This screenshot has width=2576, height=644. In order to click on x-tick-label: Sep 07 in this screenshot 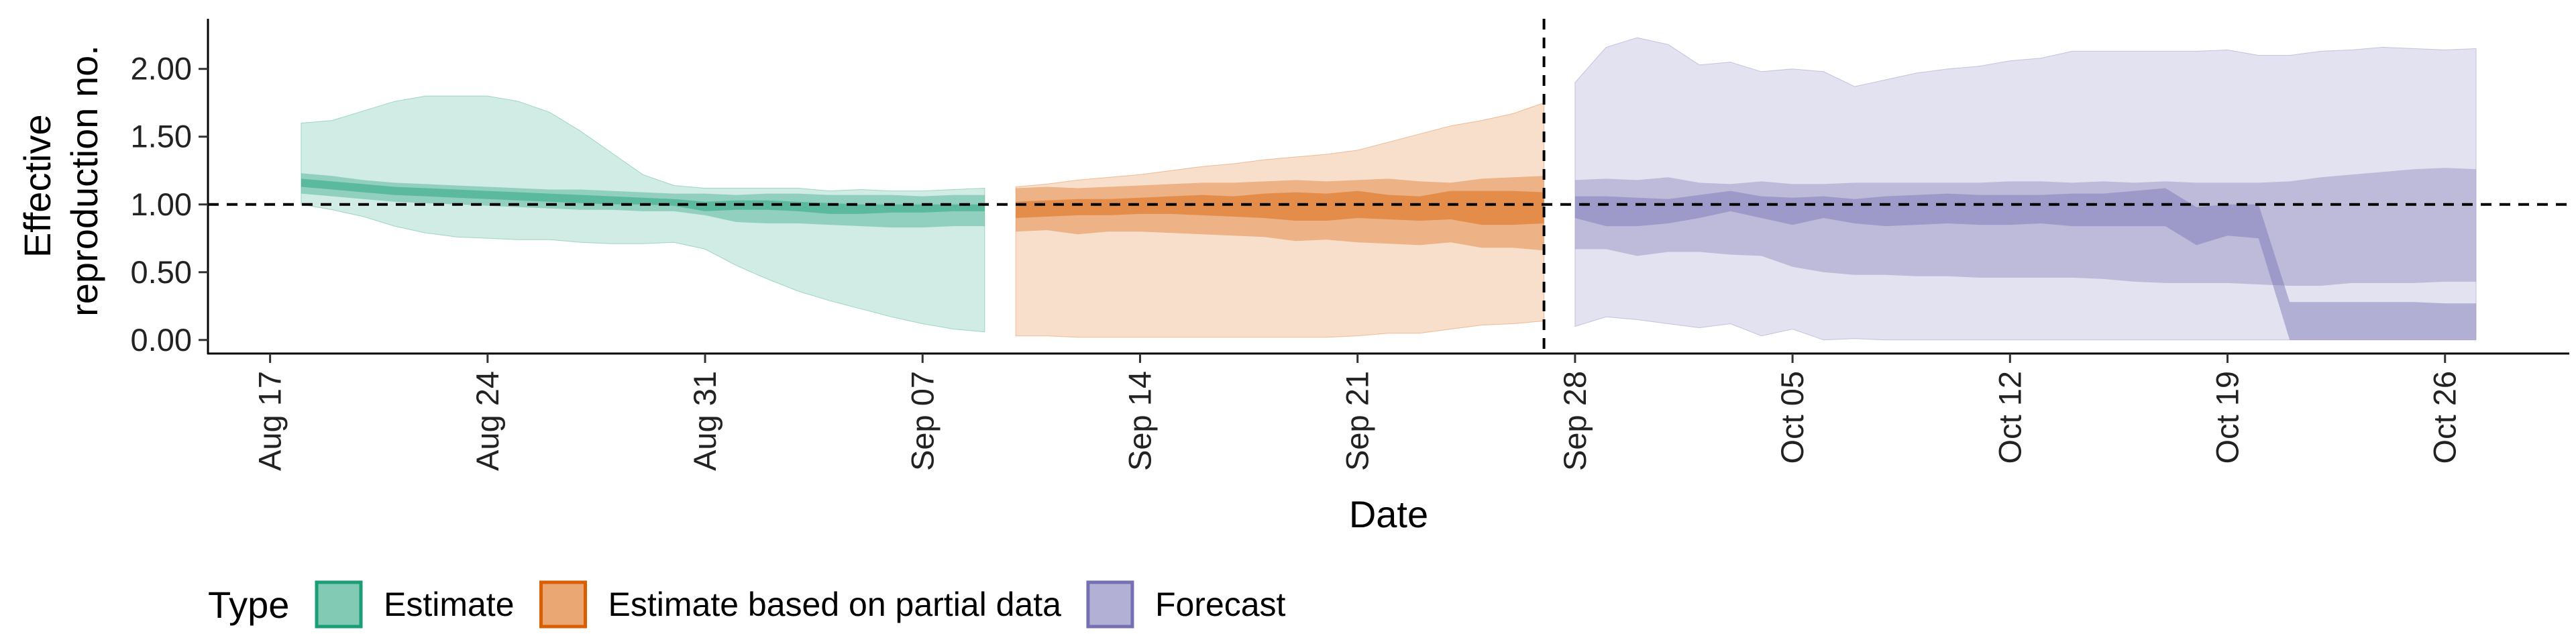, I will do `click(922, 421)`.